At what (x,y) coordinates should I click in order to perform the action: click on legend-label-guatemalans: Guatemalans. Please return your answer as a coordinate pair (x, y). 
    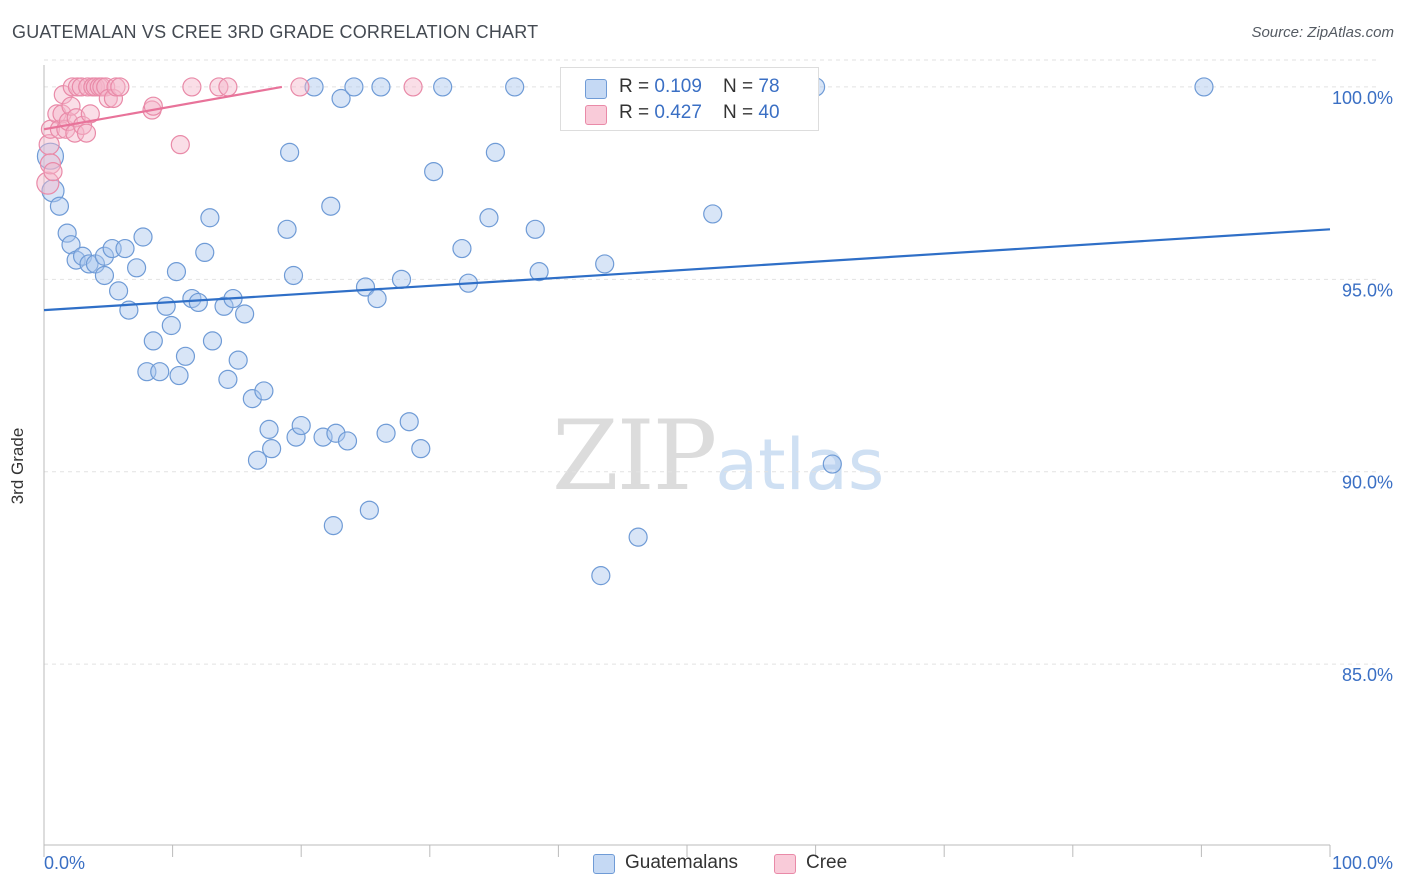
    Looking at the image, I should click on (682, 862).